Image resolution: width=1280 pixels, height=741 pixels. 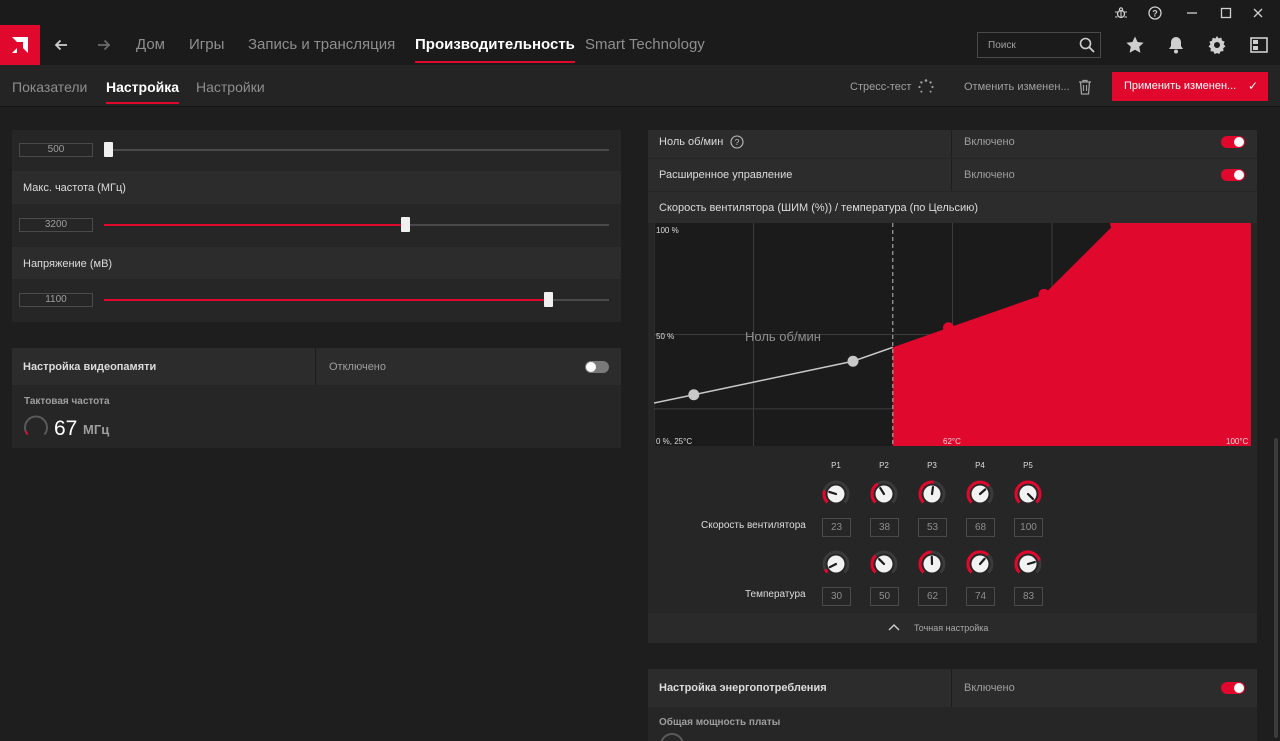 I want to click on clock-unit: МГц, so click(x=96, y=429).